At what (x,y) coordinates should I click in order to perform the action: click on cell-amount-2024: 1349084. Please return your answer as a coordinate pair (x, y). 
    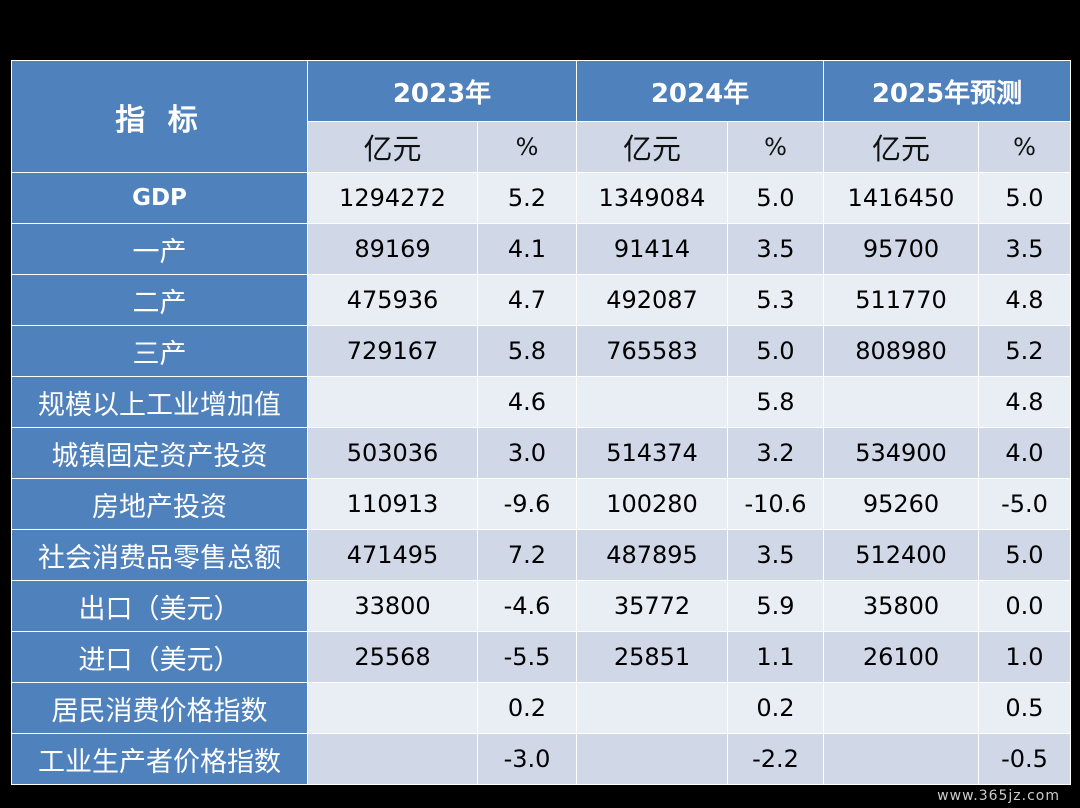
    Looking at the image, I should click on (652, 198).